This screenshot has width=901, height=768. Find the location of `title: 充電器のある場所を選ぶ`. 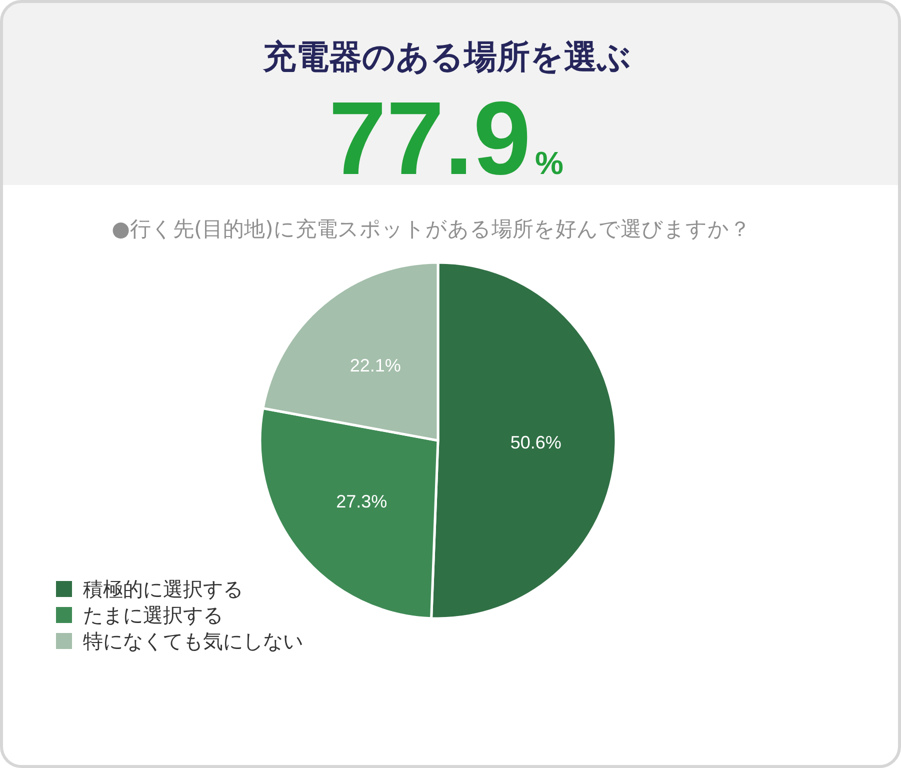

title: 充電器のある場所を選ぶ is located at coordinates (447, 56).